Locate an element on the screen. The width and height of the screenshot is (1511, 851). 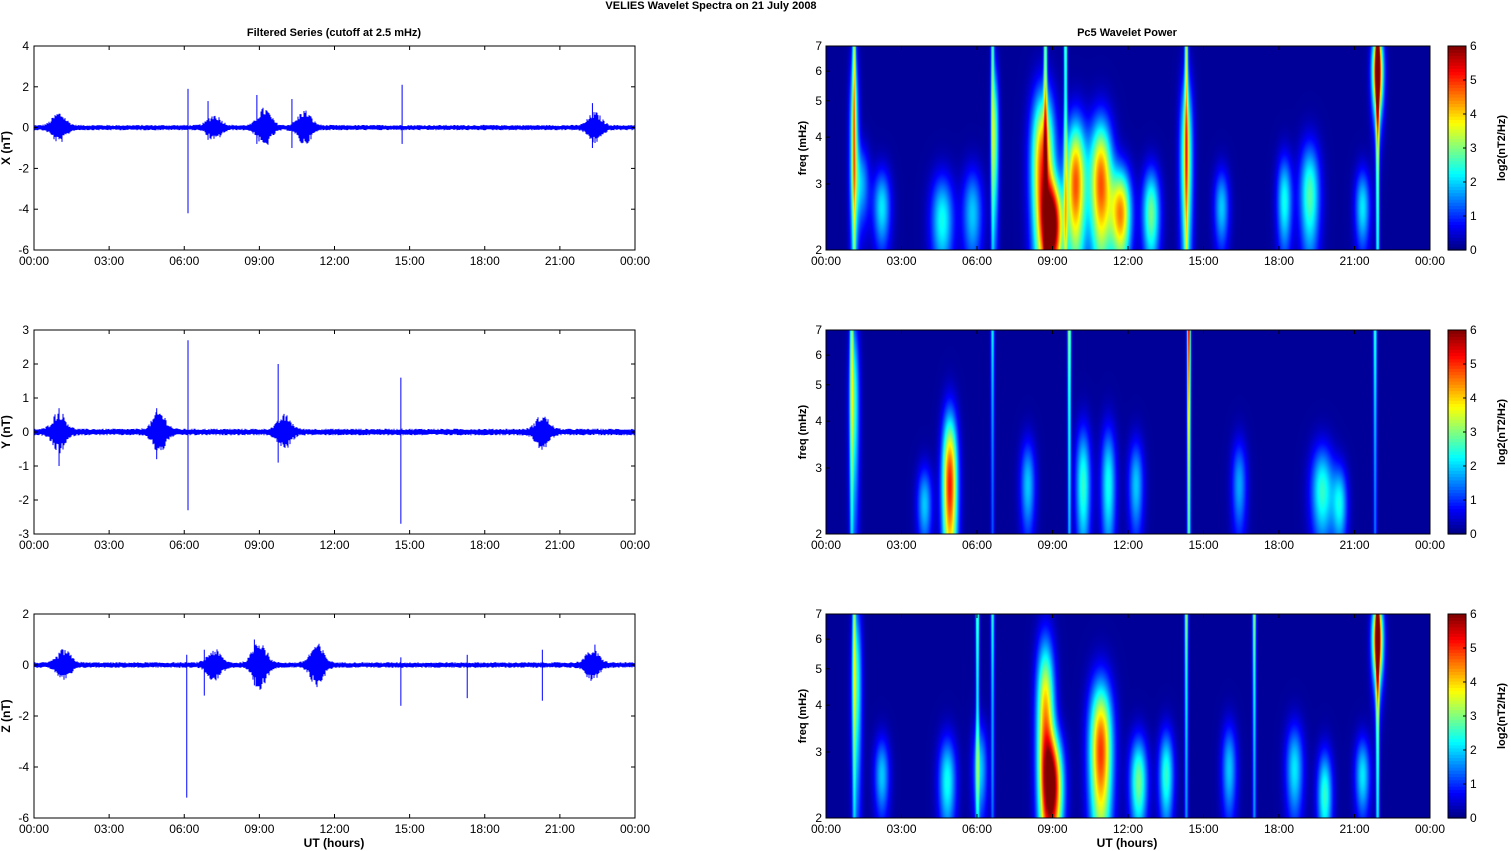
colorbar-tick-label: 3 is located at coordinates (1473, 432).